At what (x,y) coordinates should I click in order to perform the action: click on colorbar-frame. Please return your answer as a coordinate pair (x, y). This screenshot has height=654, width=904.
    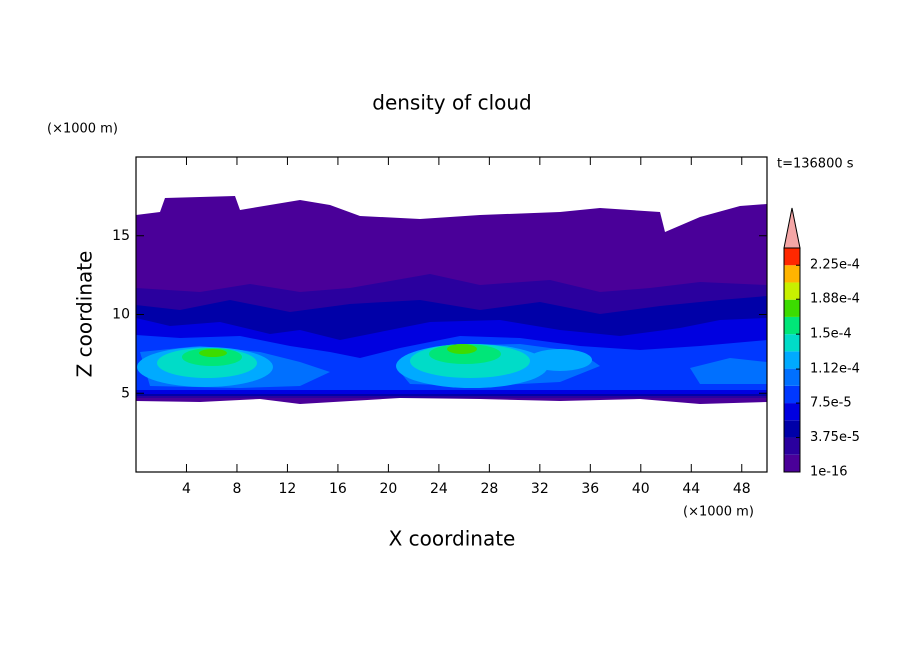
    Looking at the image, I should click on (792, 360).